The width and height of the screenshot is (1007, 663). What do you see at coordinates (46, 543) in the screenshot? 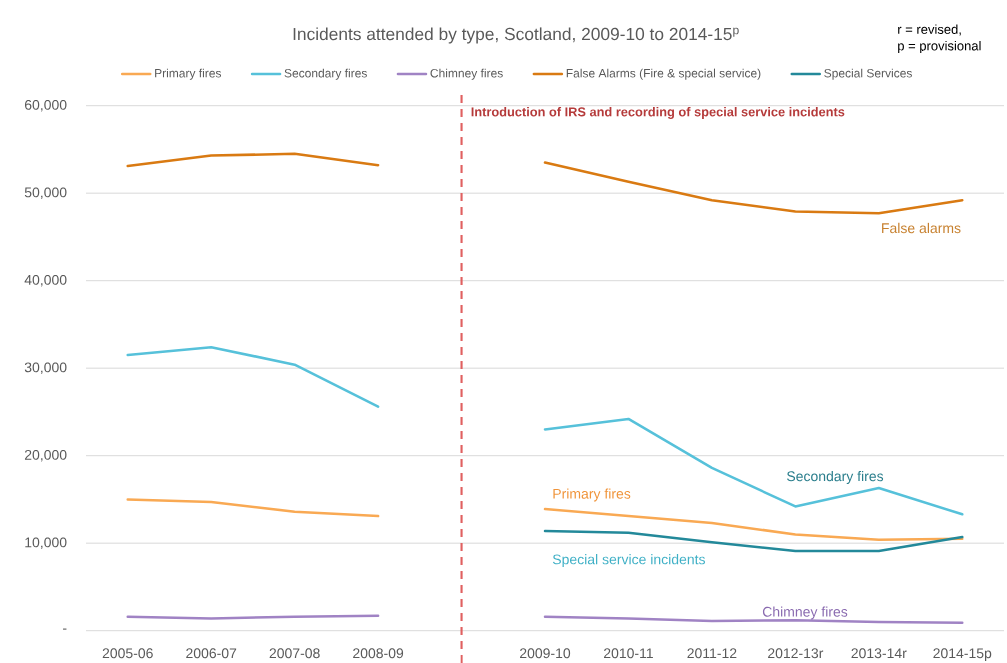
I see `y-tick-label: 10,000` at bounding box center [46, 543].